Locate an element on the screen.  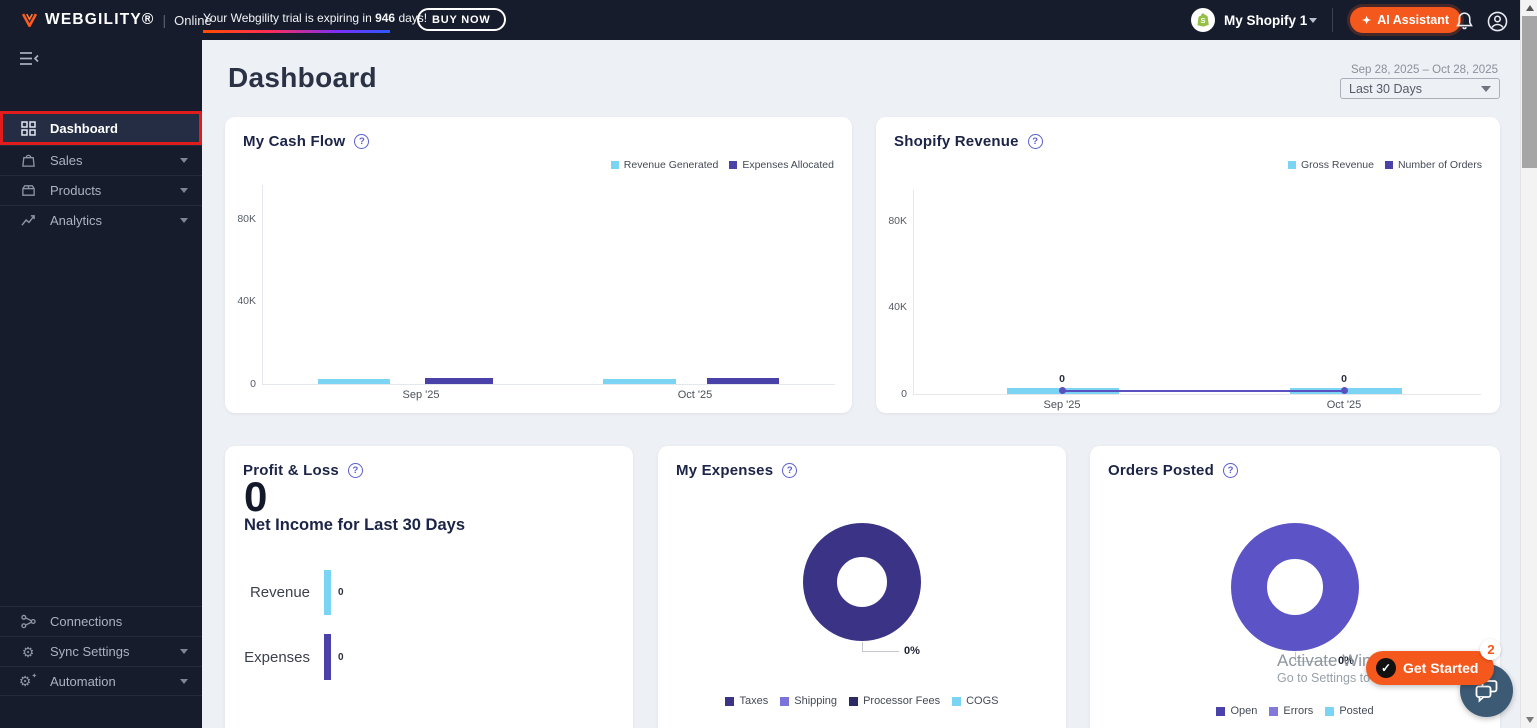
sidebar-item-label: Sync Settings is located at coordinates (90, 651).